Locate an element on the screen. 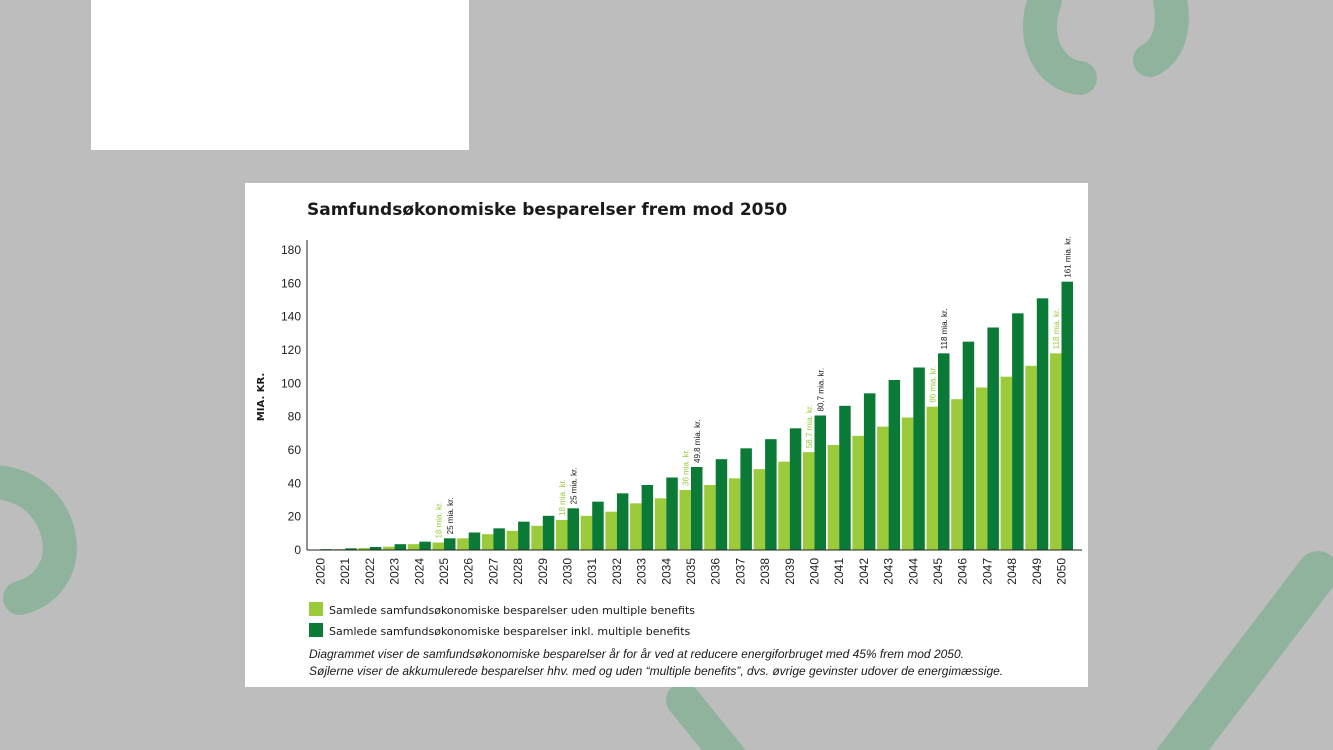 Image resolution: width=1333 pixels, height=750 pixels. decorative-arc-top-right is located at coordinates (1106, 47).